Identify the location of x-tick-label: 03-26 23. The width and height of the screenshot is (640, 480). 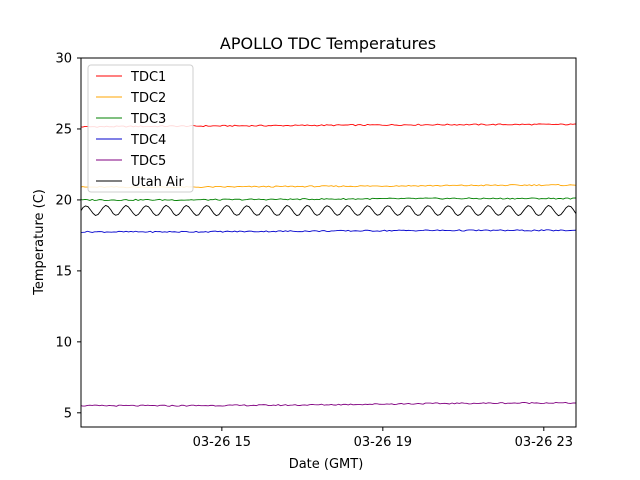
(544, 442).